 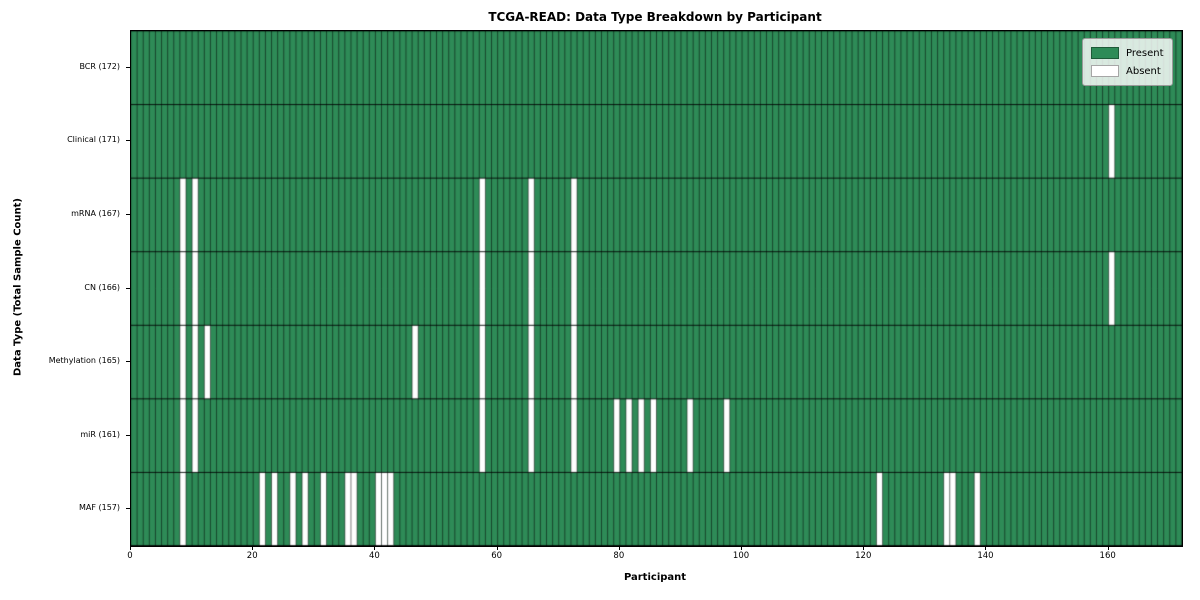 I want to click on legend-entry-absent: Absent, so click(x=1127, y=71).